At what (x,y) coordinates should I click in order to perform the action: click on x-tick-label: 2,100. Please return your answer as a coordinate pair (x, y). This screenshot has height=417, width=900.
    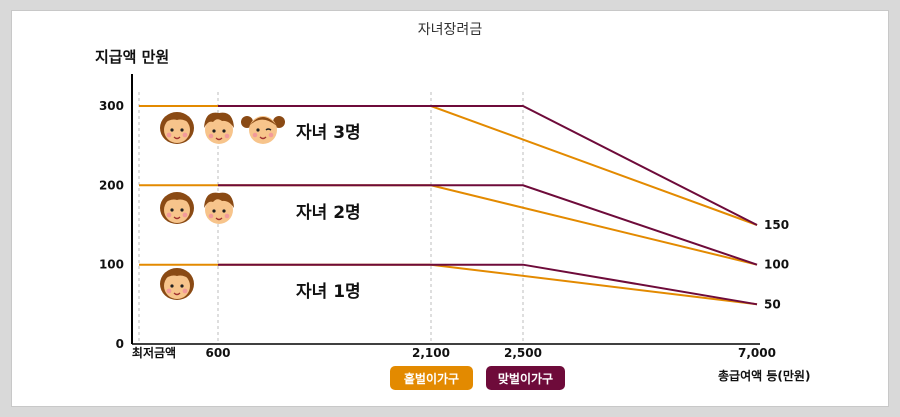
    Looking at the image, I should click on (431, 353).